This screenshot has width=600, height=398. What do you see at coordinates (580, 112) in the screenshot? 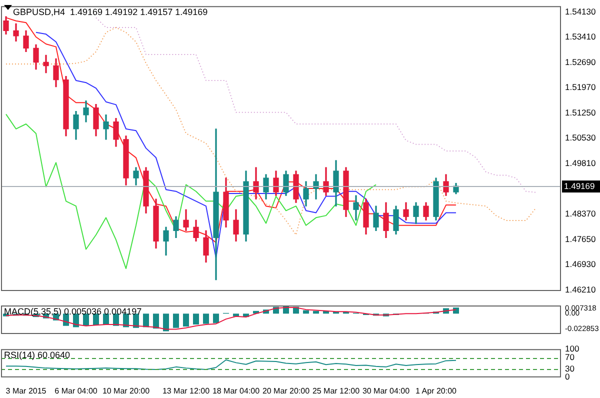
I see `y-tick-label: 1.51250` at bounding box center [580, 112].